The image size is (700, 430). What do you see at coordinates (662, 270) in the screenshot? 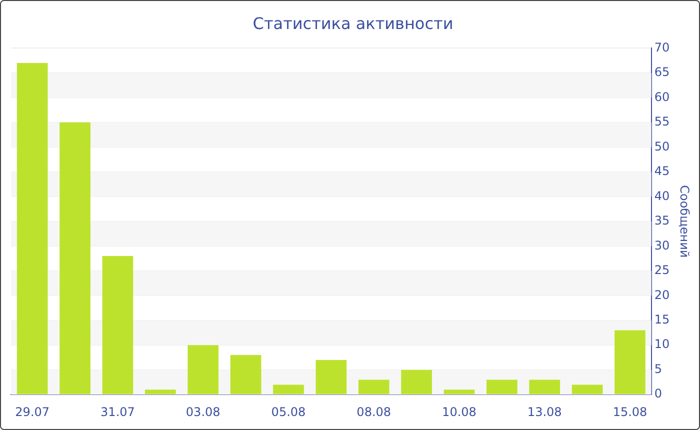
I see `y-tick-label: 25` at bounding box center [662, 270].